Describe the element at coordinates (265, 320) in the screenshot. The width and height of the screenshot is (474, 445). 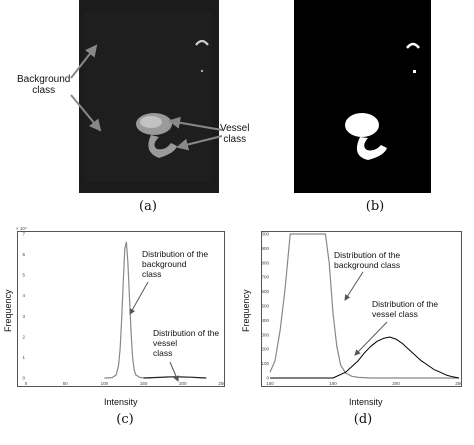
I see `y-tick-label: 400` at that location.